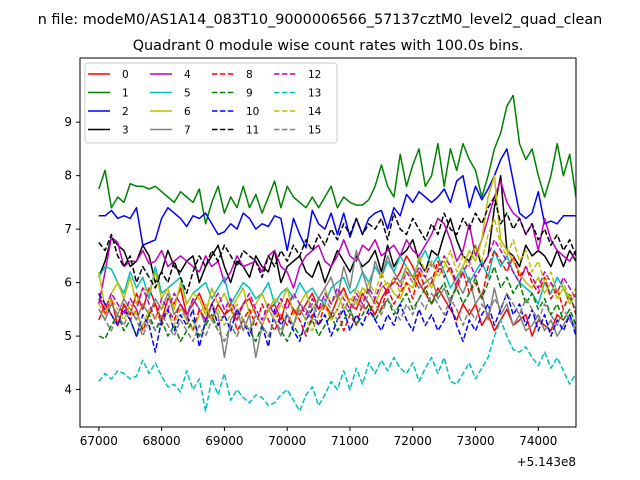  What do you see at coordinates (314, 131) in the screenshot?
I see `legend-label-15: 15` at bounding box center [314, 131].